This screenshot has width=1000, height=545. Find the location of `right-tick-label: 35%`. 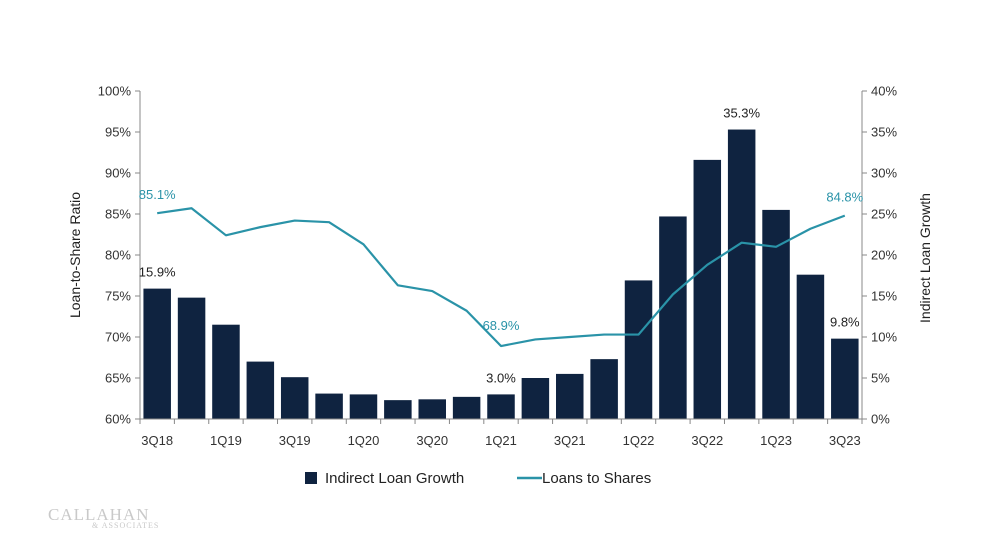

right-tick-label: 35% is located at coordinates (884, 132).